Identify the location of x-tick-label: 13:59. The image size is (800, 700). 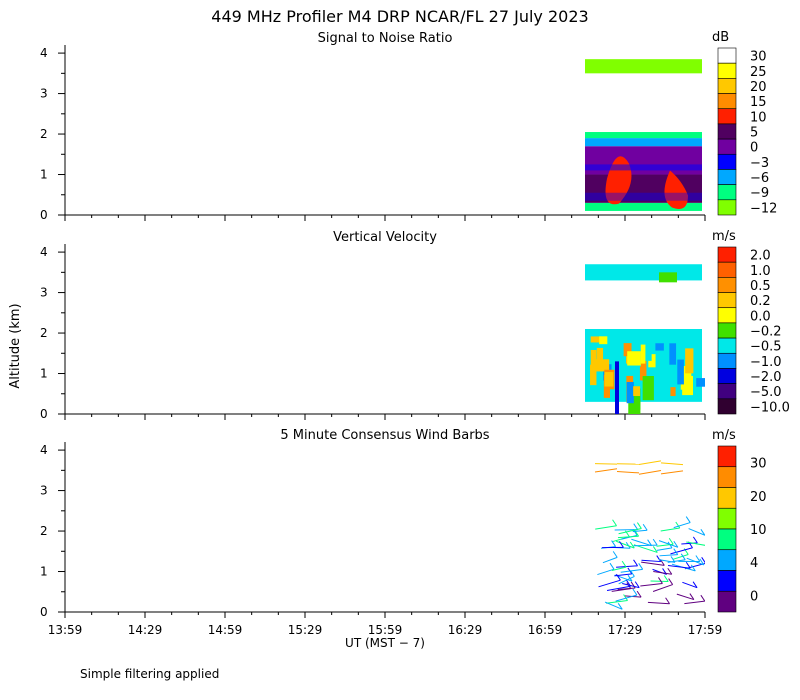
(65, 630).